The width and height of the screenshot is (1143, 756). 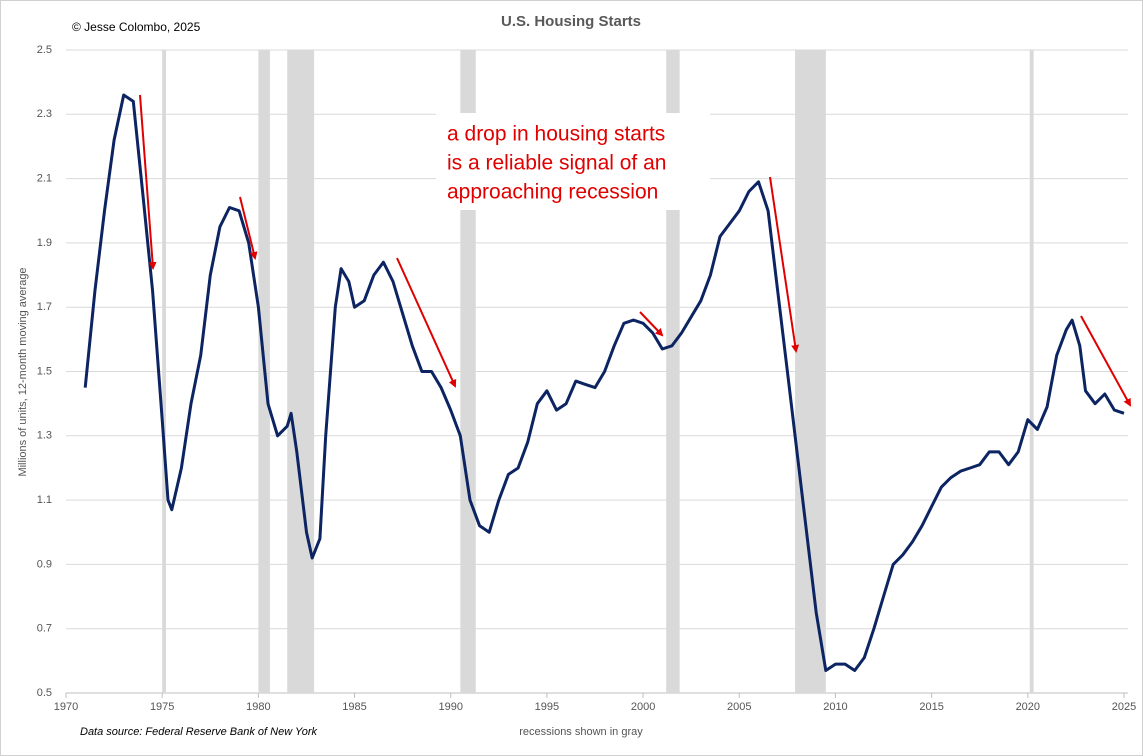 I want to click on y-tick-label: 1.9, so click(x=44, y=243).